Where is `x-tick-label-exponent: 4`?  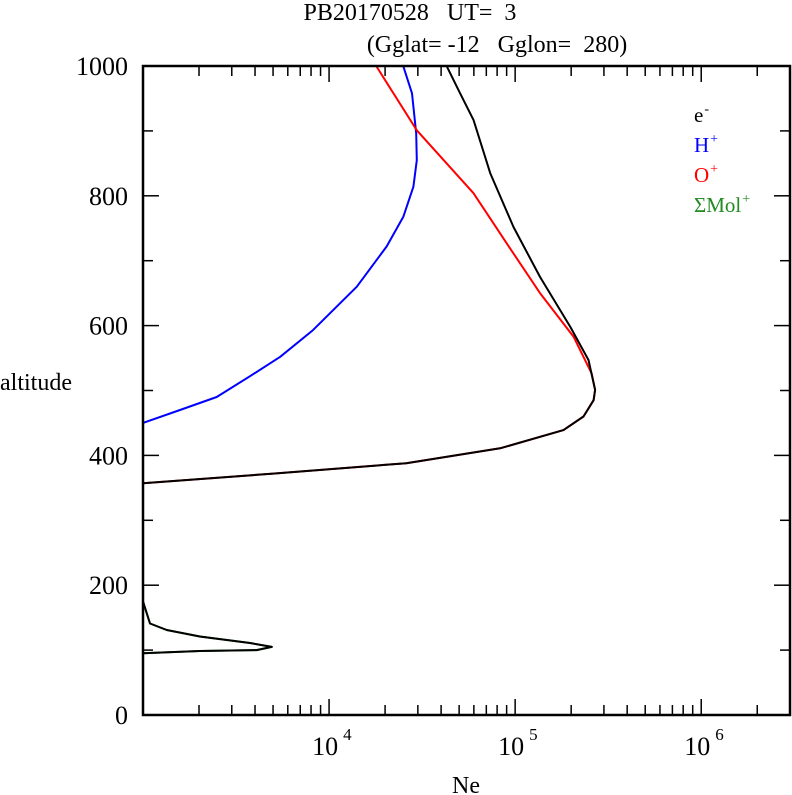
x-tick-label-exponent: 4 is located at coordinates (347, 734).